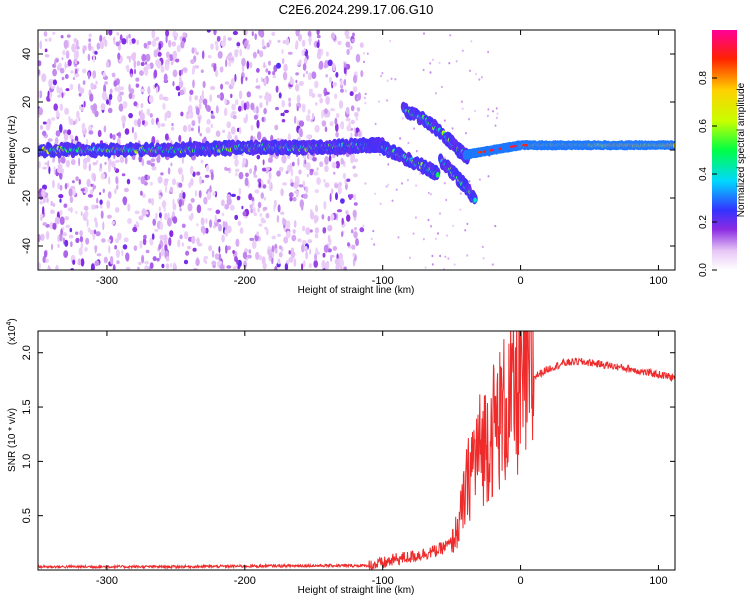  Describe the element at coordinates (27, 352) in the screenshot. I see `snr-ytick-label: 2.0` at that location.